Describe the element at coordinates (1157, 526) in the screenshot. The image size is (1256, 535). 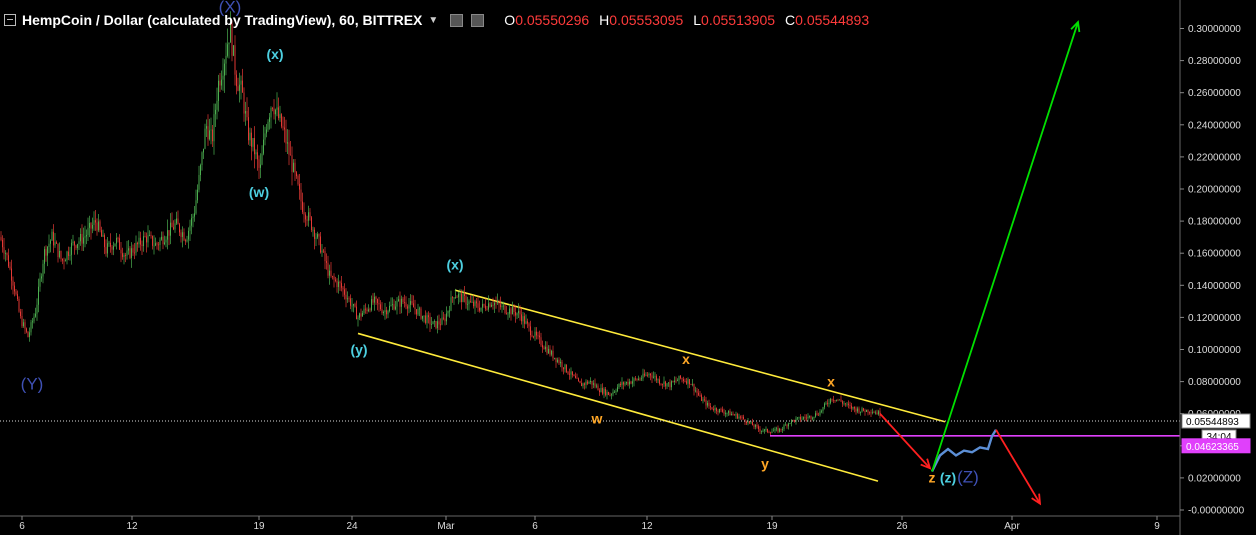
I see `x-tick-label: 9` at that location.